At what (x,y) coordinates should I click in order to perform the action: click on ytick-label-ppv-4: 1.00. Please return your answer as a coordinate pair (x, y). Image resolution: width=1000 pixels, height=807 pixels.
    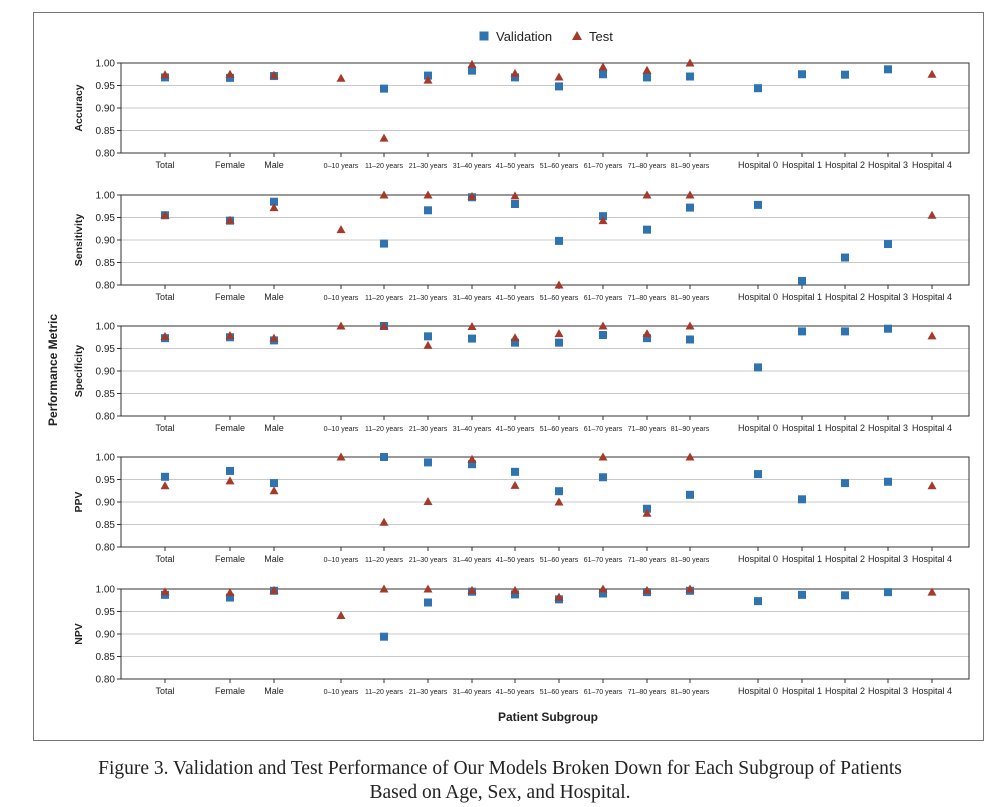
    Looking at the image, I should click on (106, 458).